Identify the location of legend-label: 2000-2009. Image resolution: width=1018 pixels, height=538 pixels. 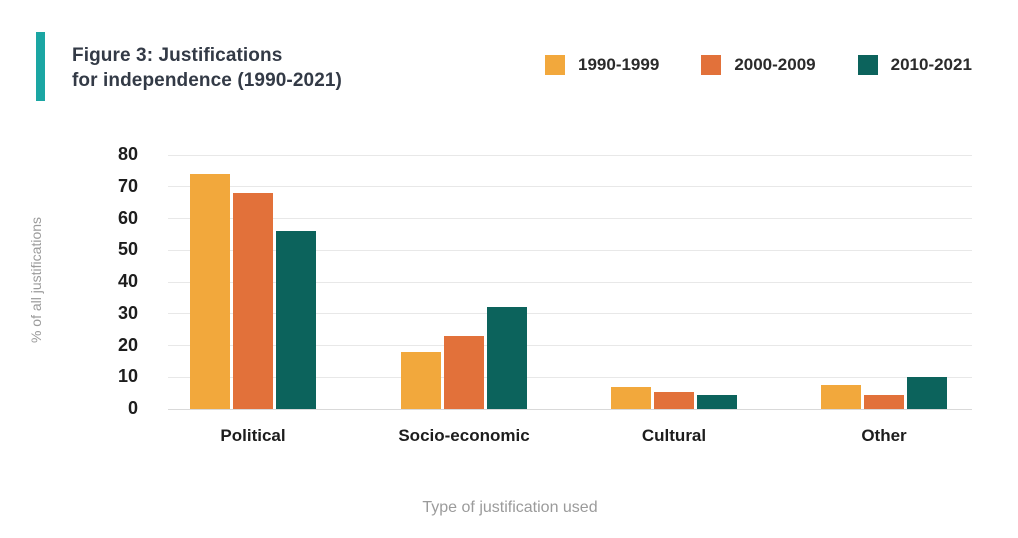
(775, 64).